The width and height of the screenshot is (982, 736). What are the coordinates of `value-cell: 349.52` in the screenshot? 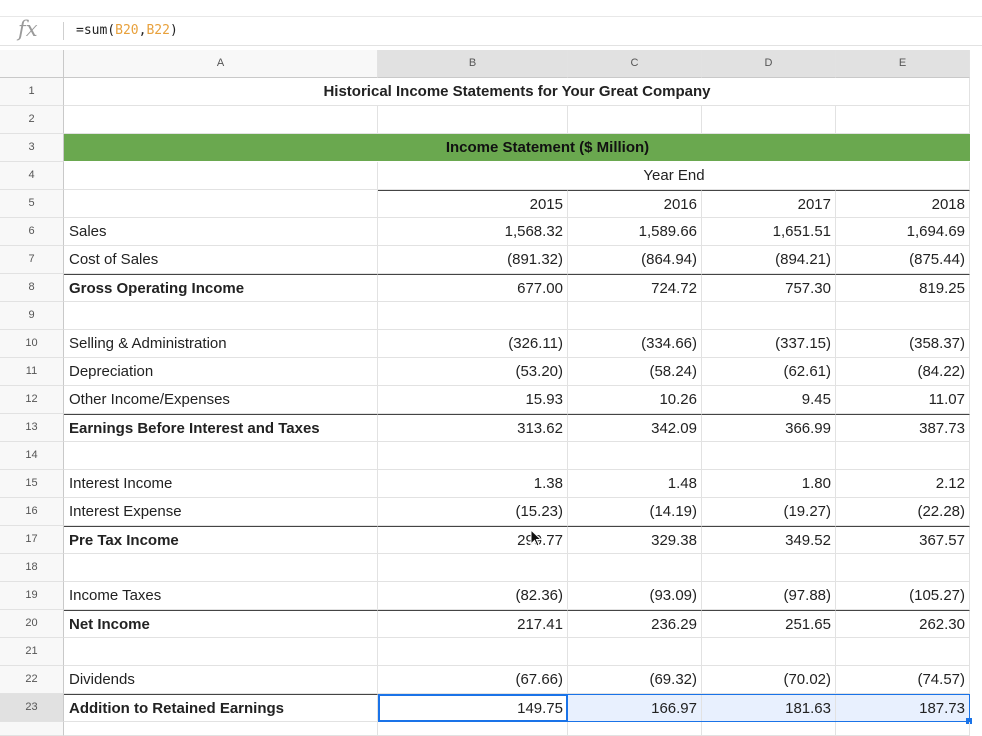 It's located at (769, 540).